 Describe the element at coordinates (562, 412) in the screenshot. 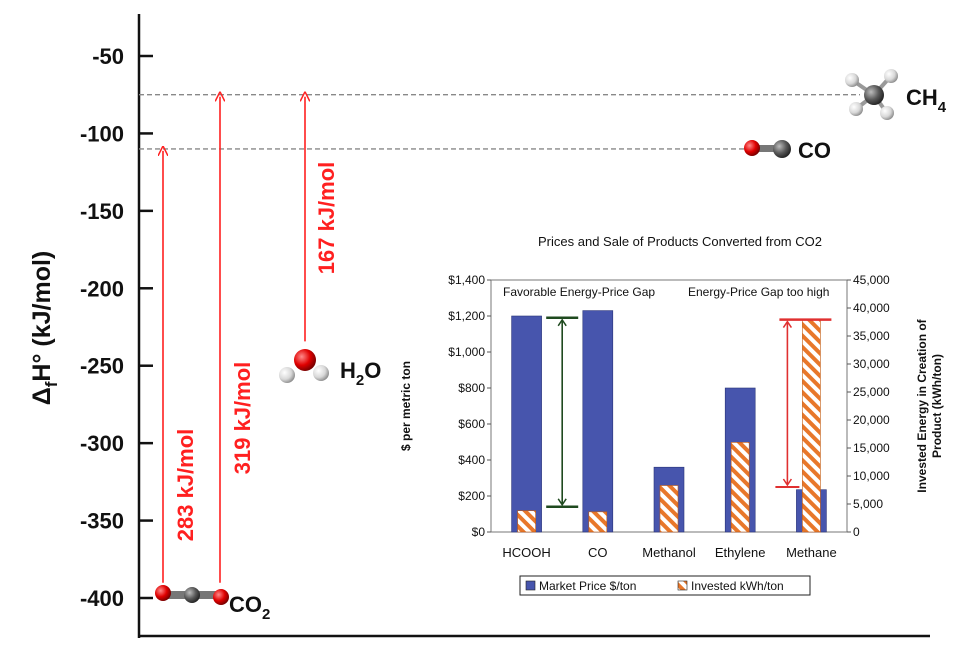

I see `favorable-gap-arrow` at that location.